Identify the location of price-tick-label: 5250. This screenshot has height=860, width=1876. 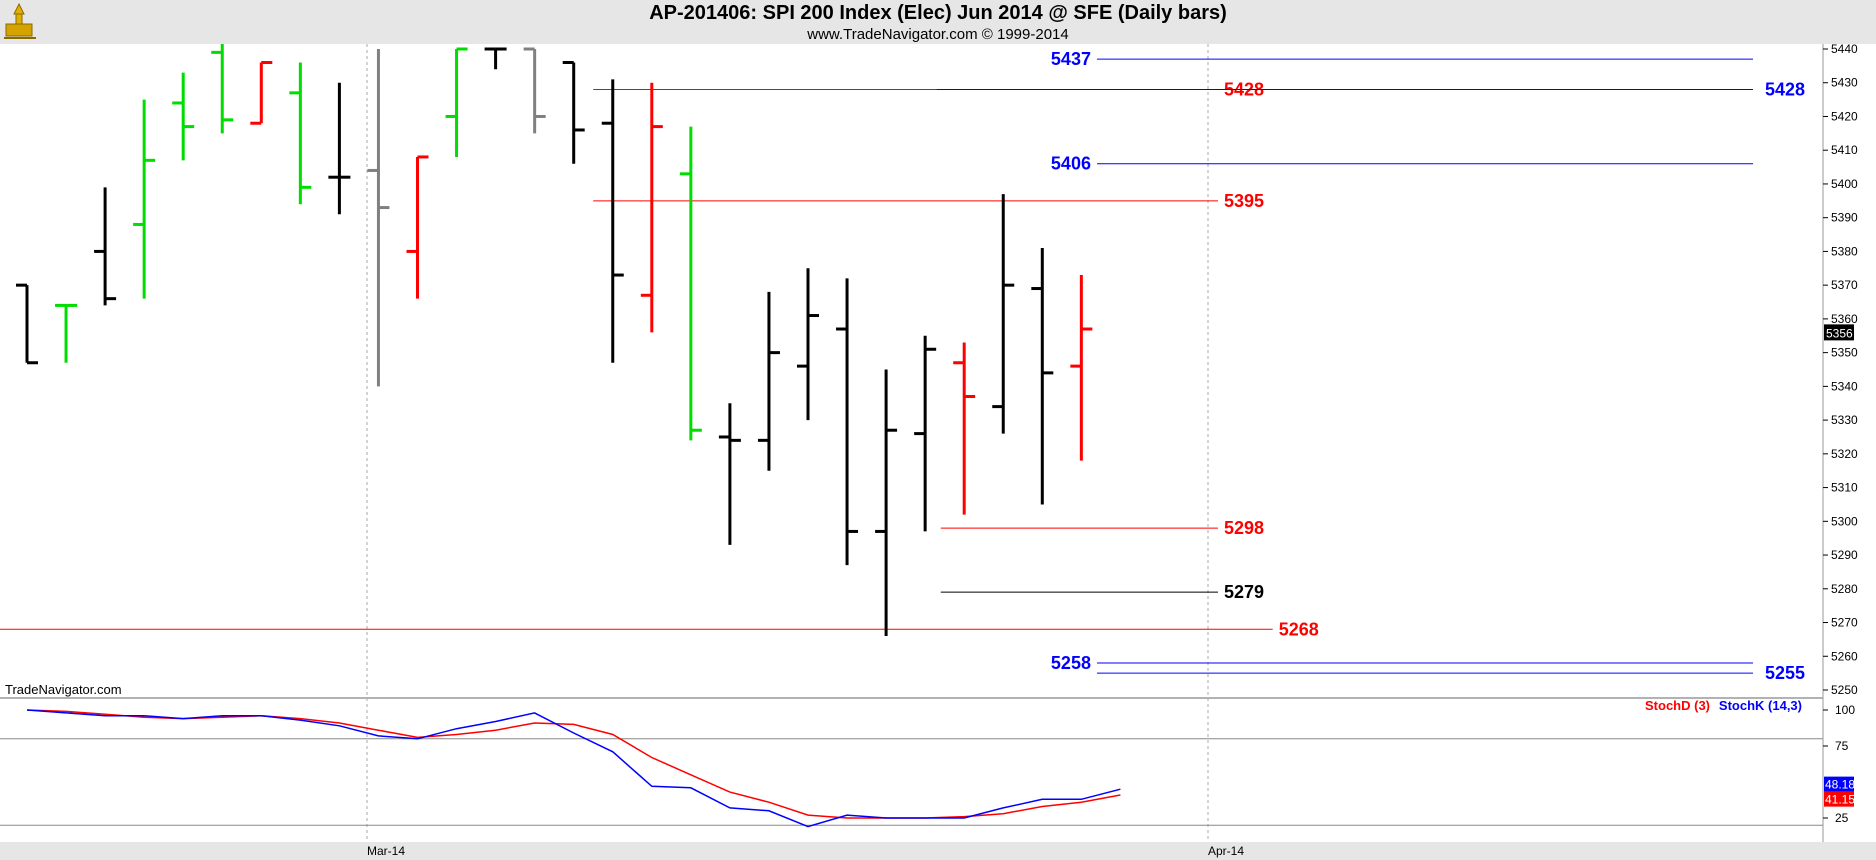
(1844, 690).